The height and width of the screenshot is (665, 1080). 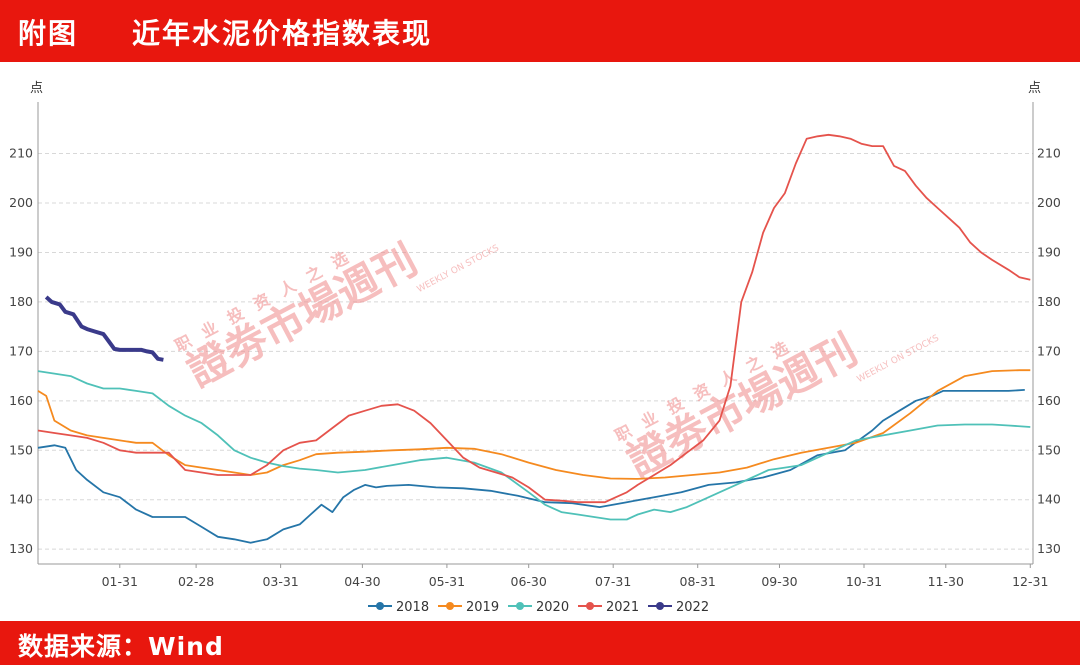 What do you see at coordinates (864, 581) in the screenshot?
I see `x-tick-label: 10-31` at bounding box center [864, 581].